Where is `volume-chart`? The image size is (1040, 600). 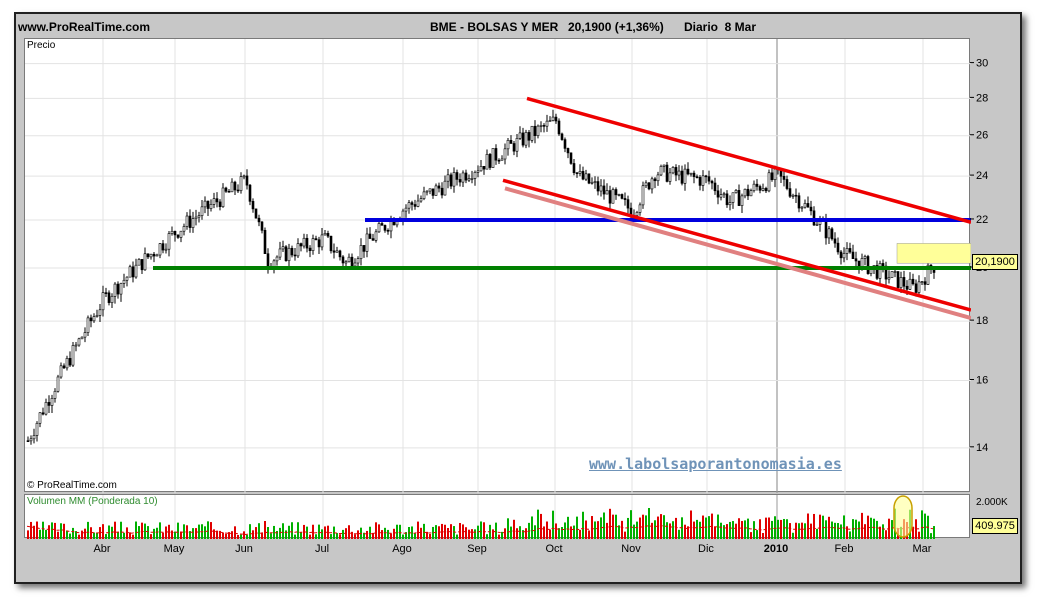
volume-chart is located at coordinates (480, 517).